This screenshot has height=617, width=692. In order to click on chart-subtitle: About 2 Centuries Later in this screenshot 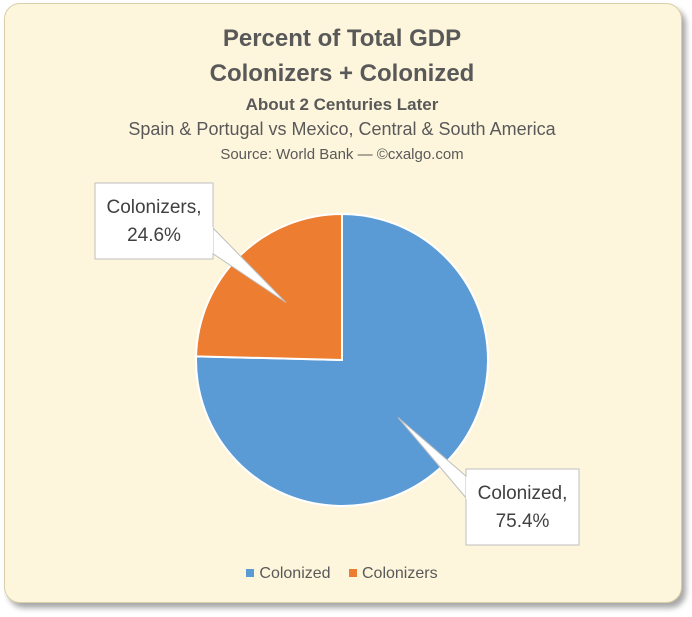, I will do `click(342, 104)`.